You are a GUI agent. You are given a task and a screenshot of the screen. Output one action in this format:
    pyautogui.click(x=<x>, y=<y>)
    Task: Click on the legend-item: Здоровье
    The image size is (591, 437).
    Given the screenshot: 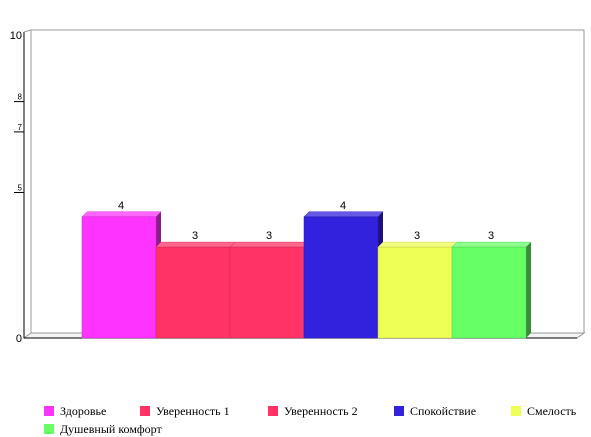 What is the action you would take?
    pyautogui.click(x=75, y=411)
    